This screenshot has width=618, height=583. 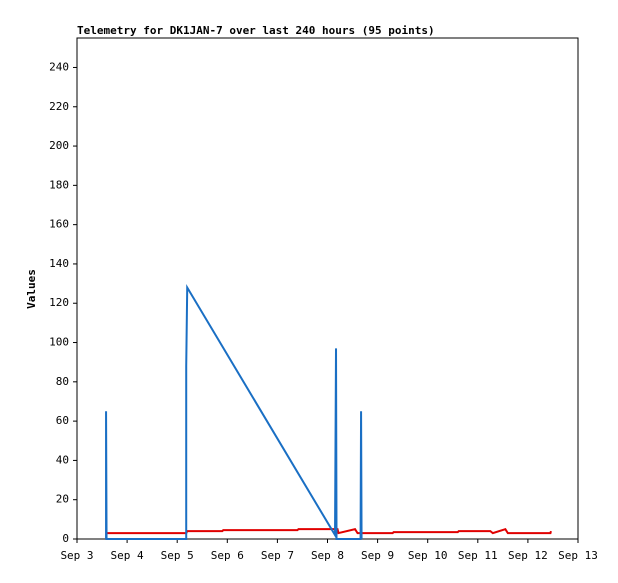 I want to click on y-tick-label: 200, so click(x=59, y=145).